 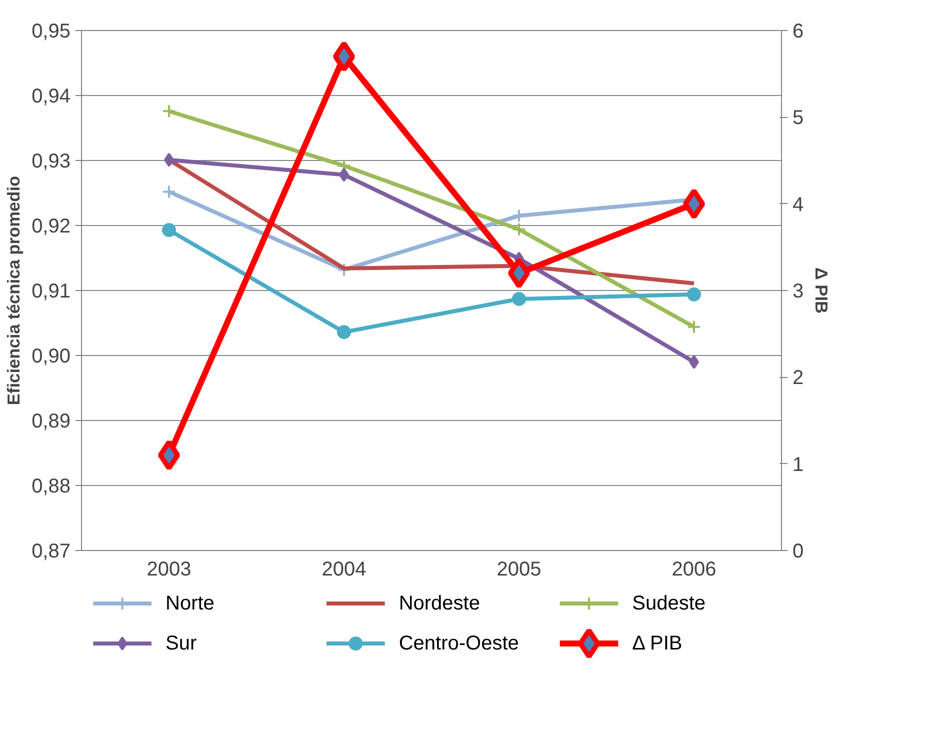 I want to click on legend-label: Centro-Oeste, so click(x=458, y=643).